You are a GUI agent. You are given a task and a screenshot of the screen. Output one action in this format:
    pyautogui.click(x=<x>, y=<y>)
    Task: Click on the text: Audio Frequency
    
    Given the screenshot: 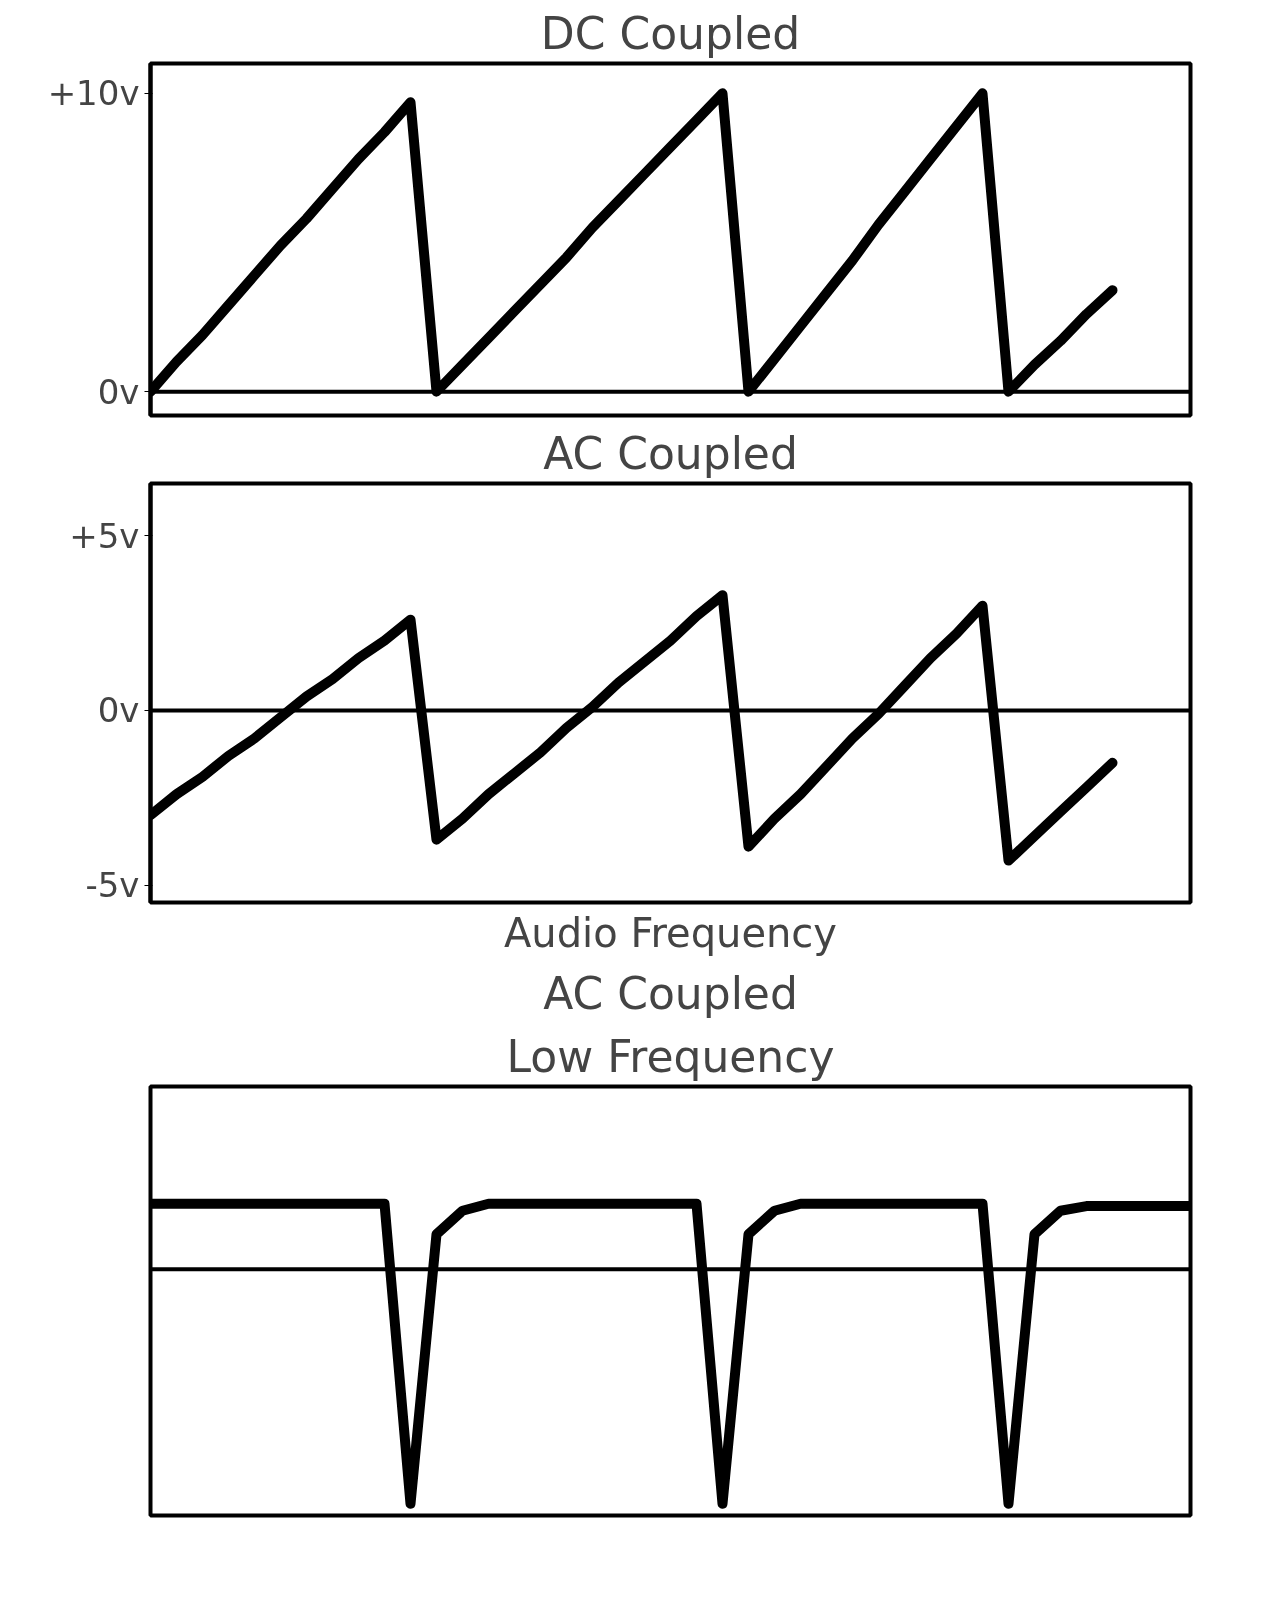 What is the action you would take?
    pyautogui.click(x=670, y=932)
    